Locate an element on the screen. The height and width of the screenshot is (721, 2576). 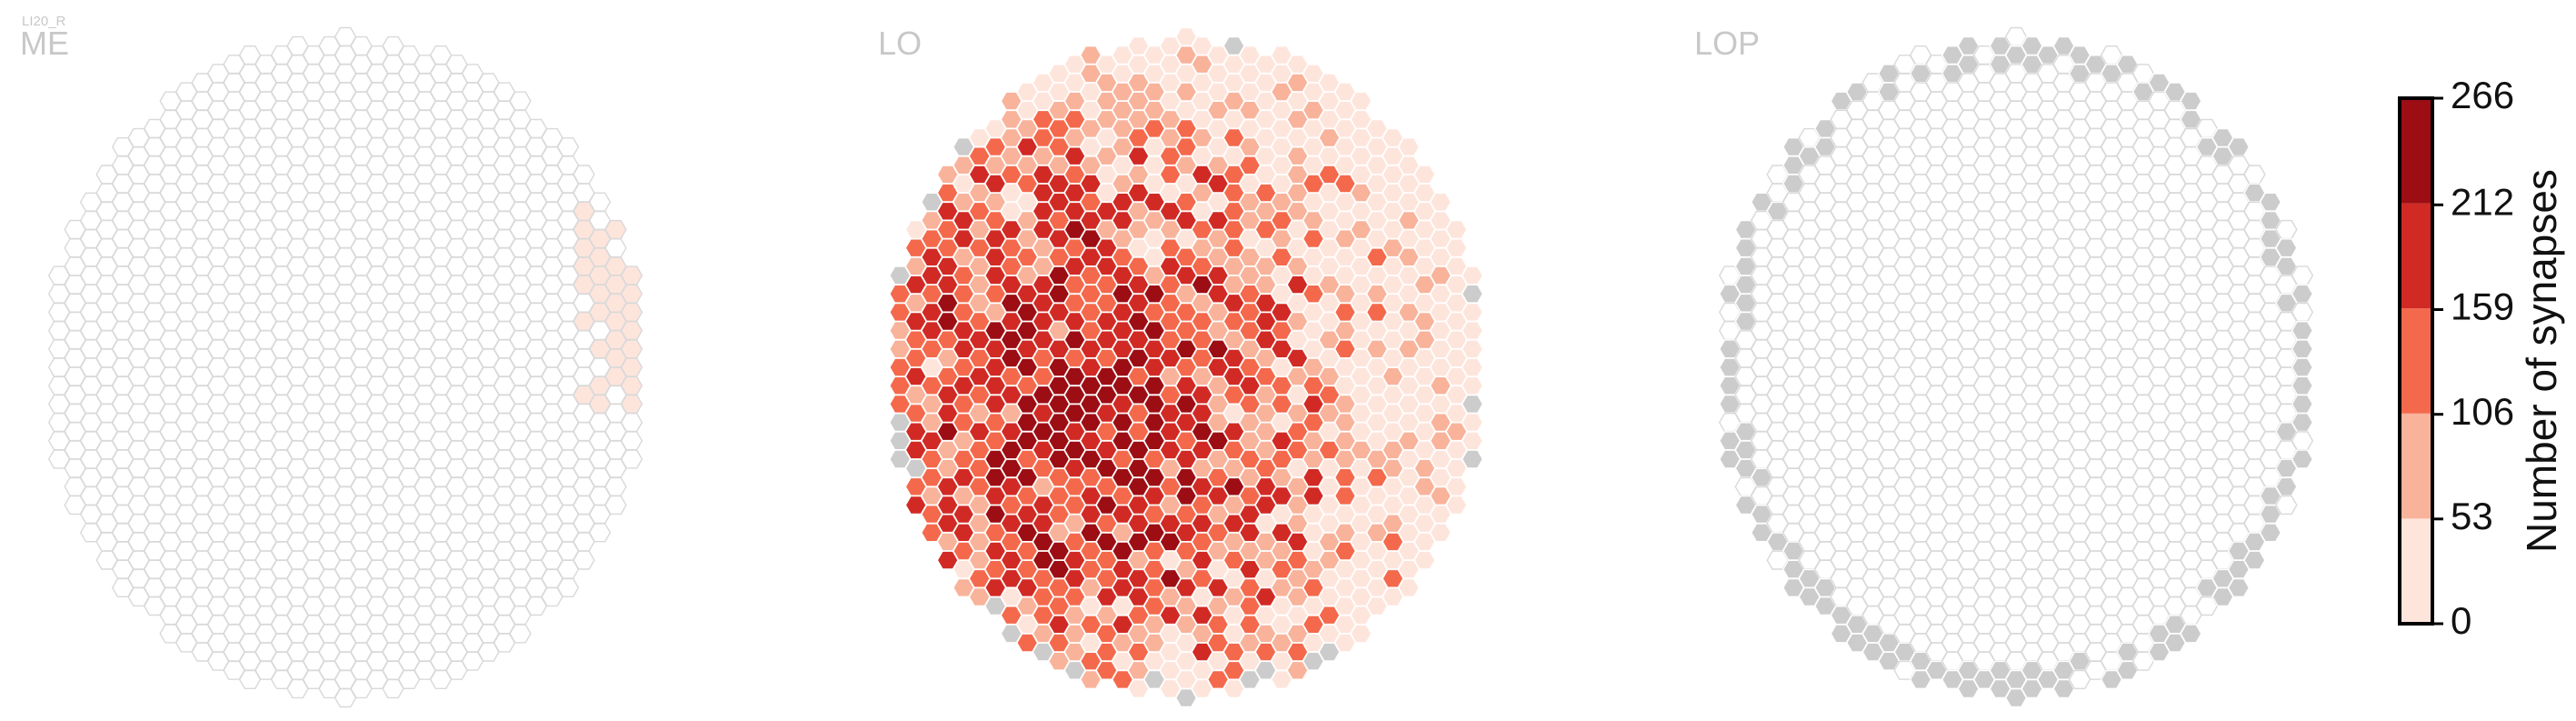
colorbar-tick-label: 212 is located at coordinates (2482, 201).